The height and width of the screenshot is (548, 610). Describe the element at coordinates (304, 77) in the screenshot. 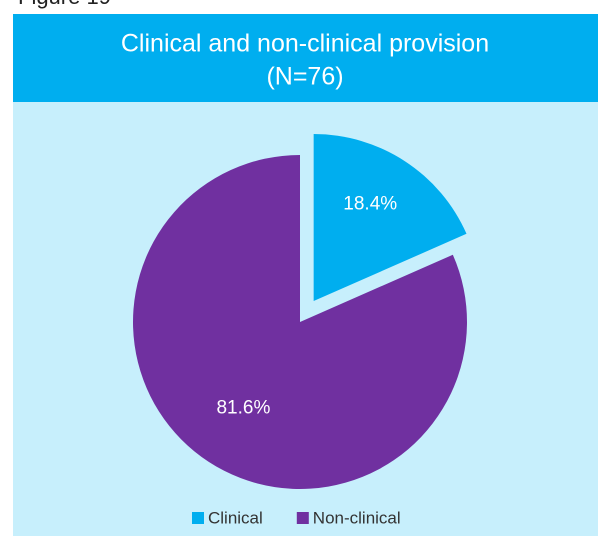

I see `chart-subtitle: (N=76)` at that location.